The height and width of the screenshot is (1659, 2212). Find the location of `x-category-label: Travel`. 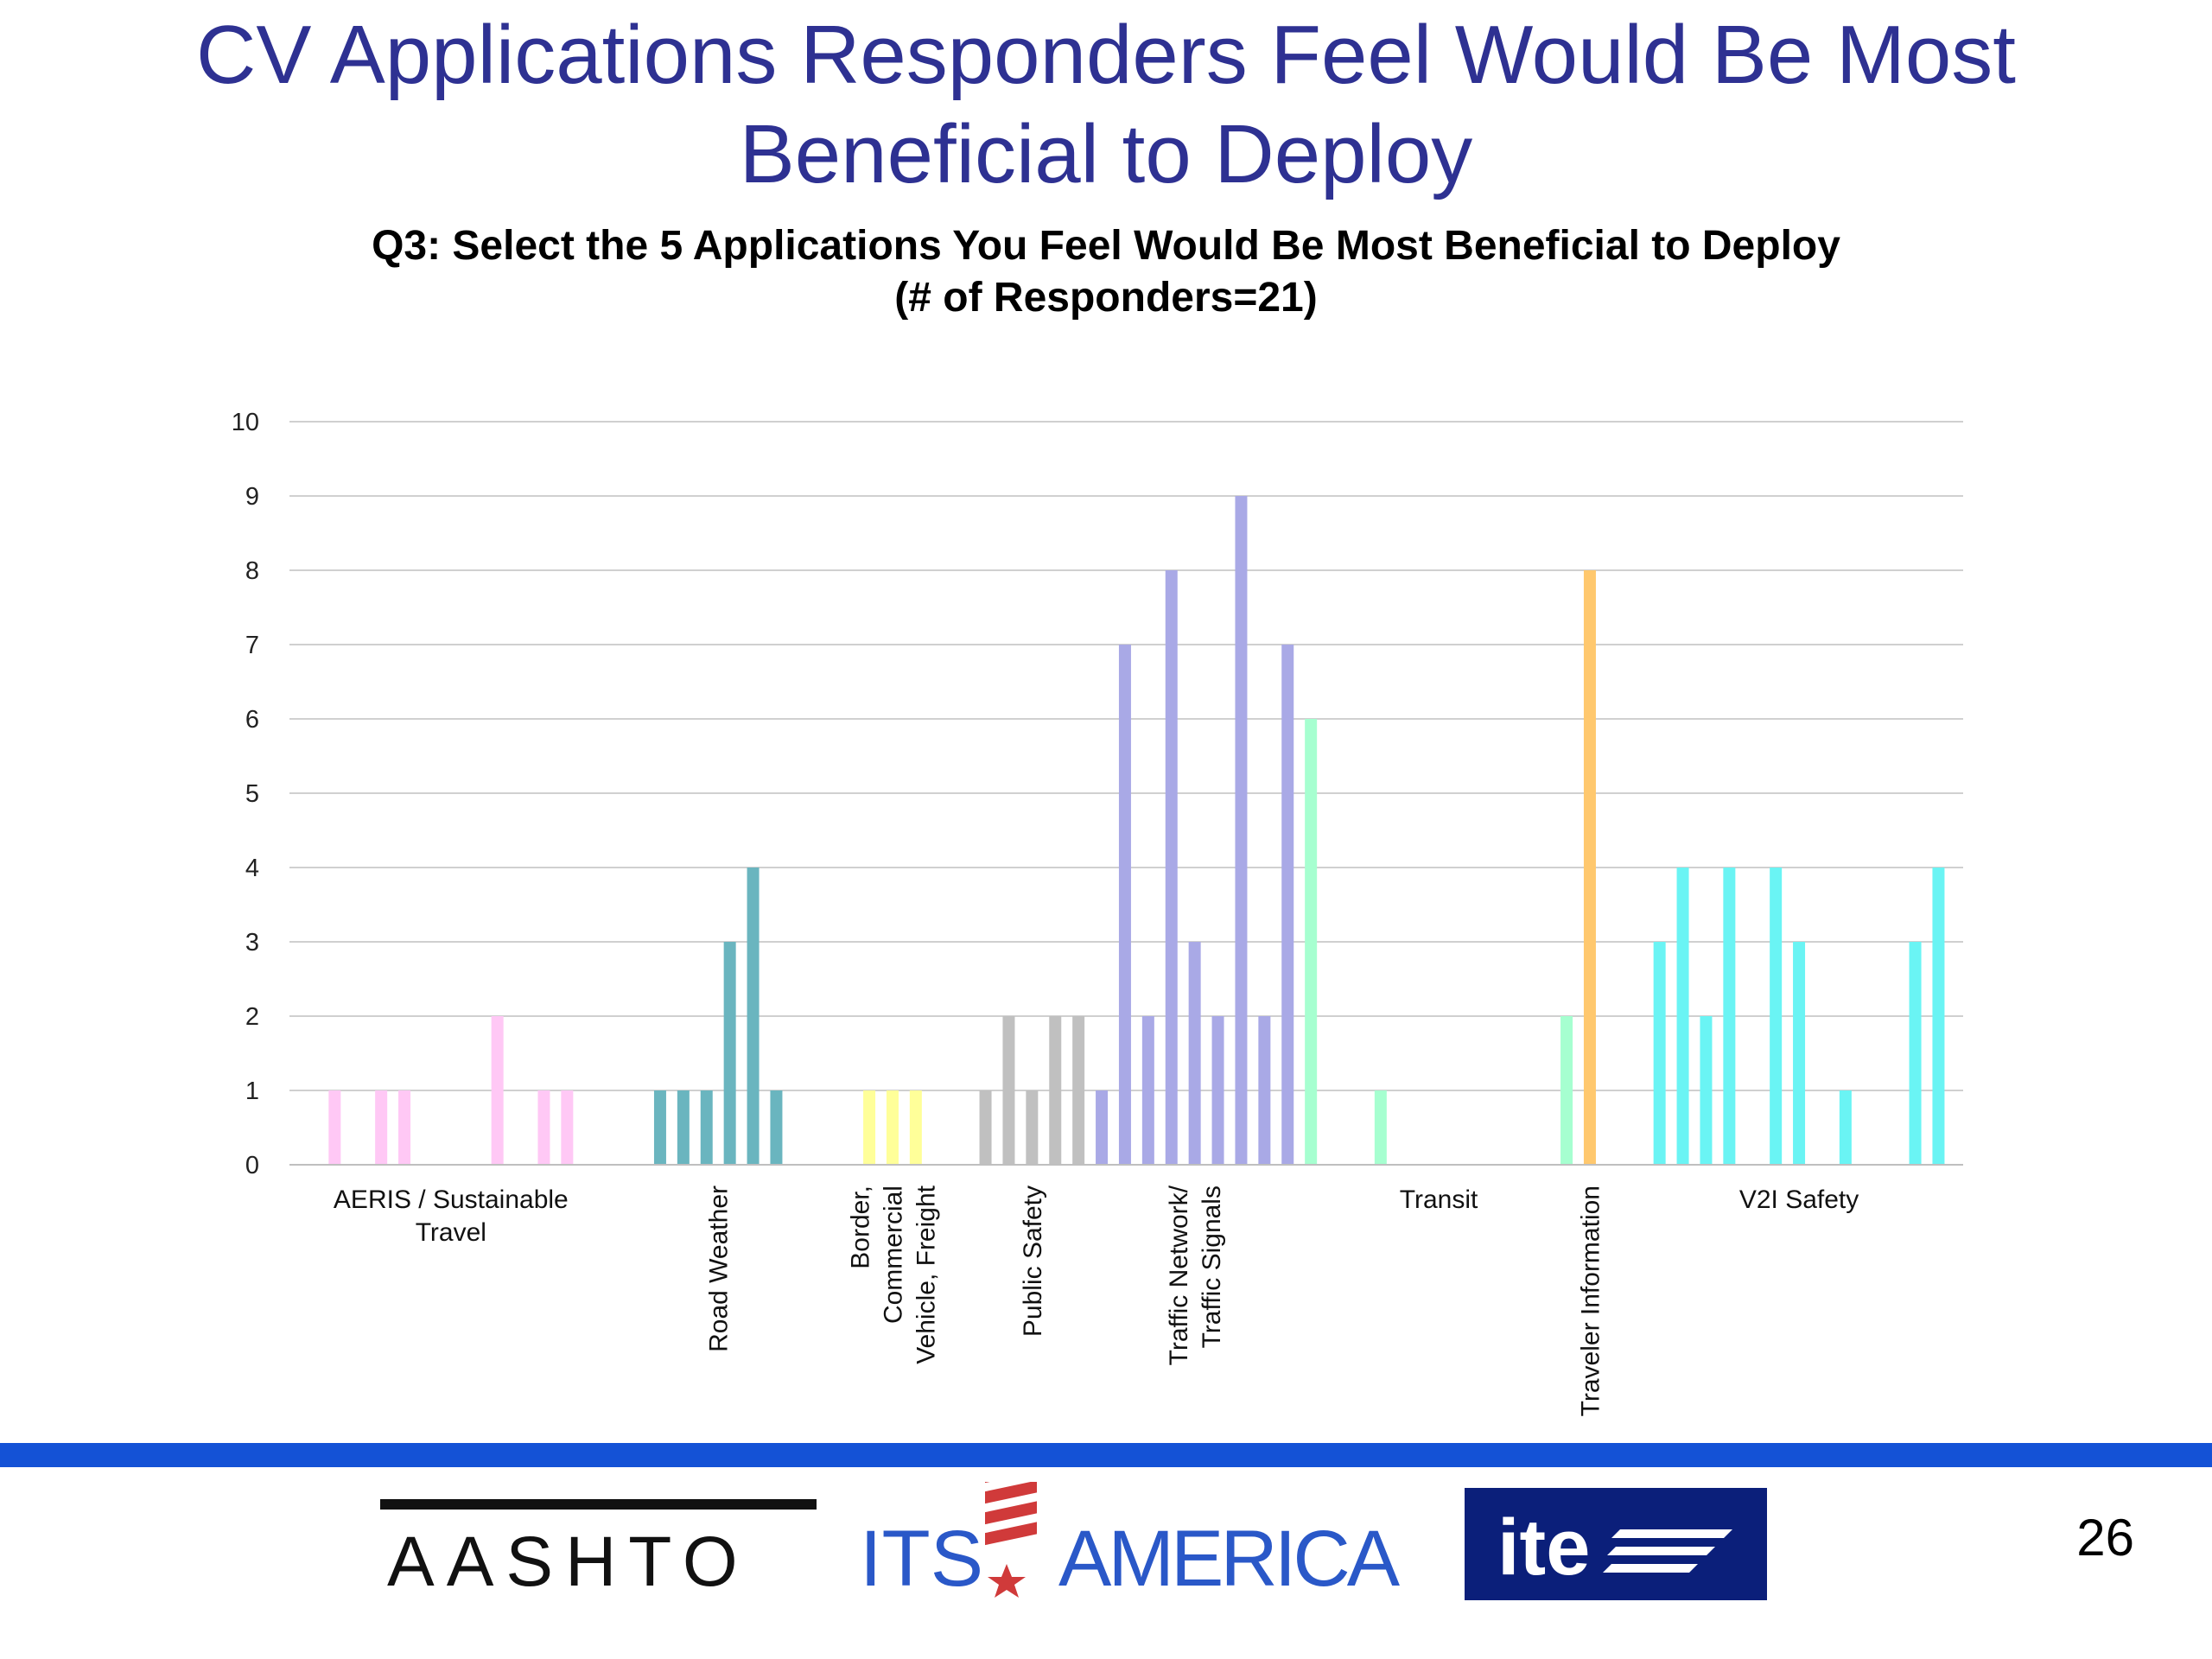

x-category-label: Travel is located at coordinates (451, 1232).